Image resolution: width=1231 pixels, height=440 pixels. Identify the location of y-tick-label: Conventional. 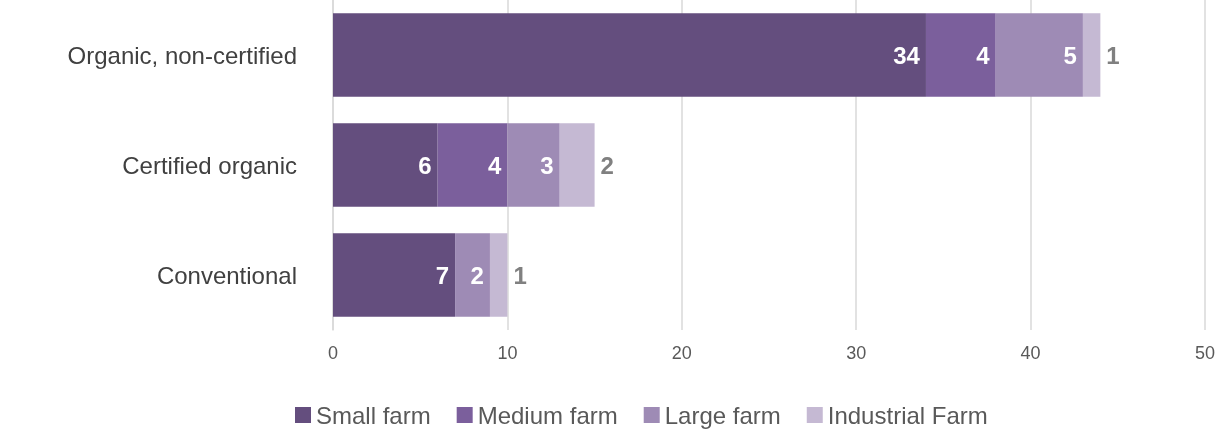
(226, 275).